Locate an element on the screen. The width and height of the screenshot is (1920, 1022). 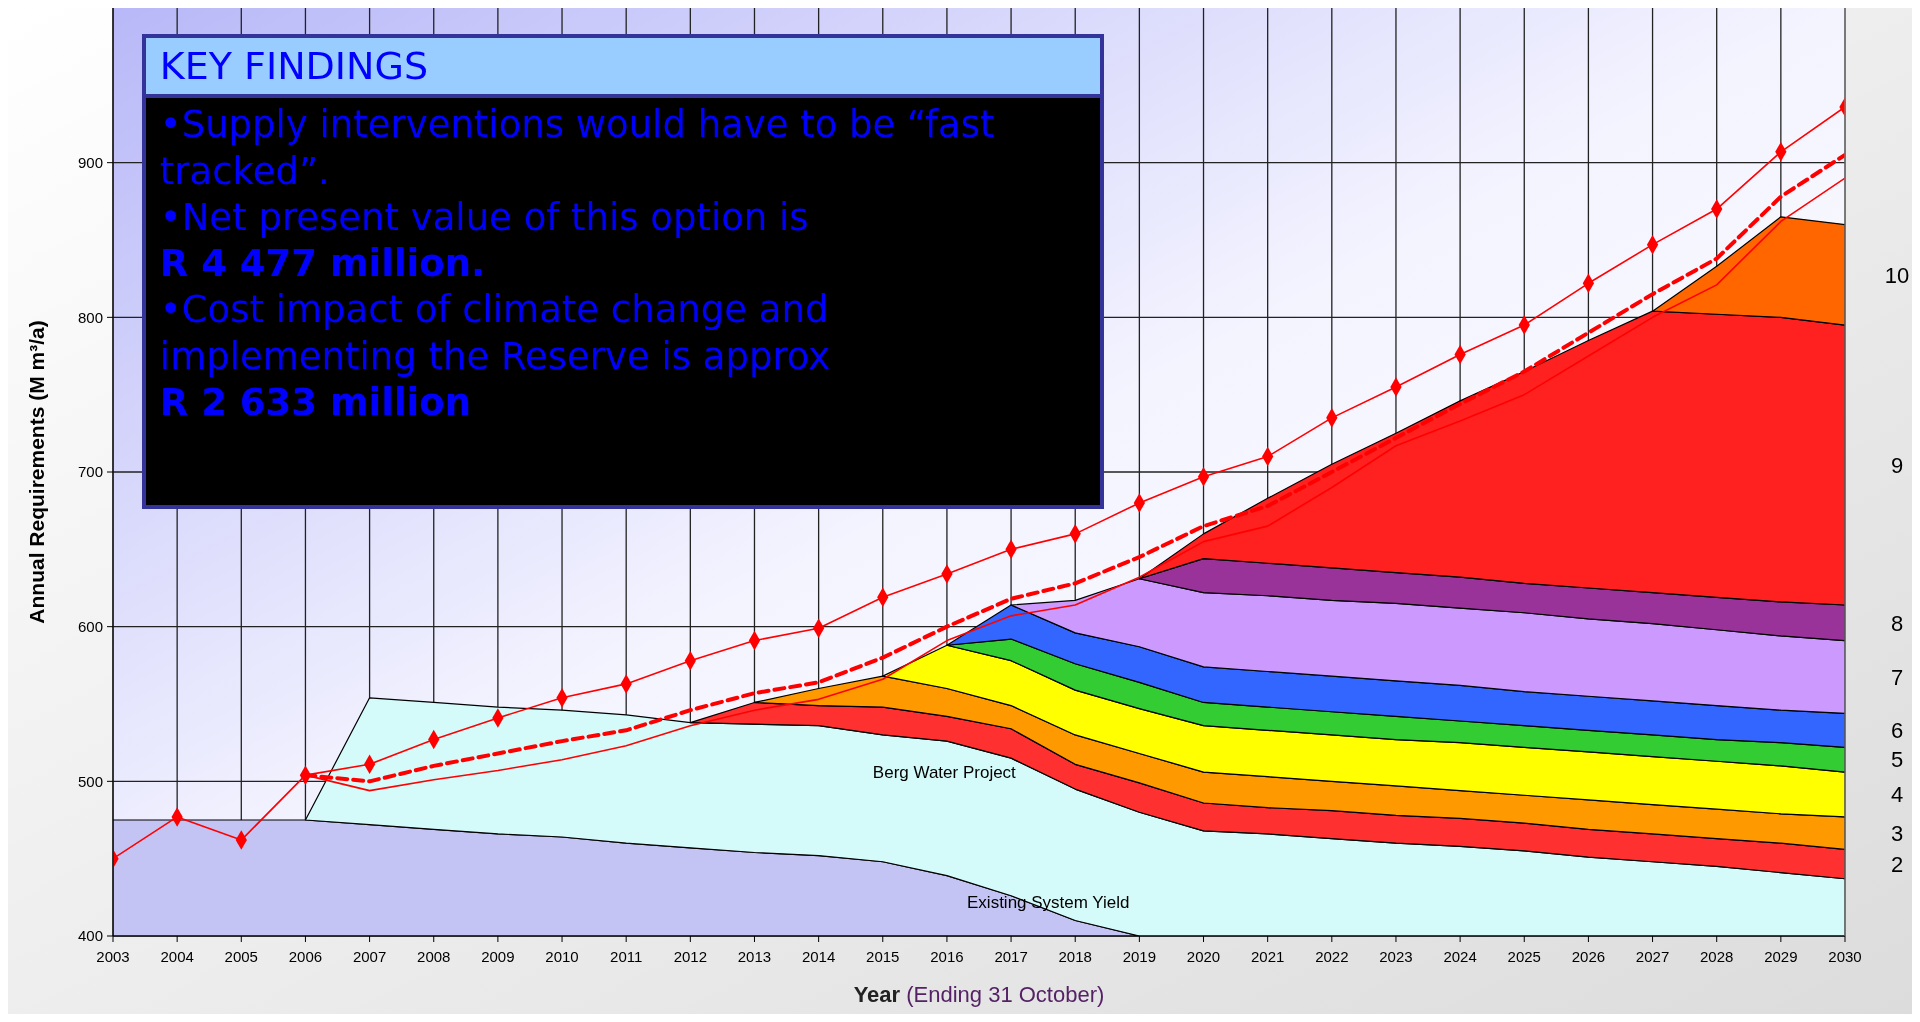
x-tick-label: 2005 is located at coordinates (241, 956).